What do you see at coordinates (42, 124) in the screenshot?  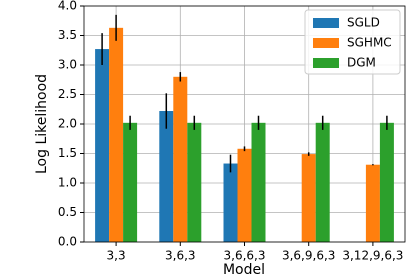 I see `y-axis-title: Log Likelihood` at bounding box center [42, 124].